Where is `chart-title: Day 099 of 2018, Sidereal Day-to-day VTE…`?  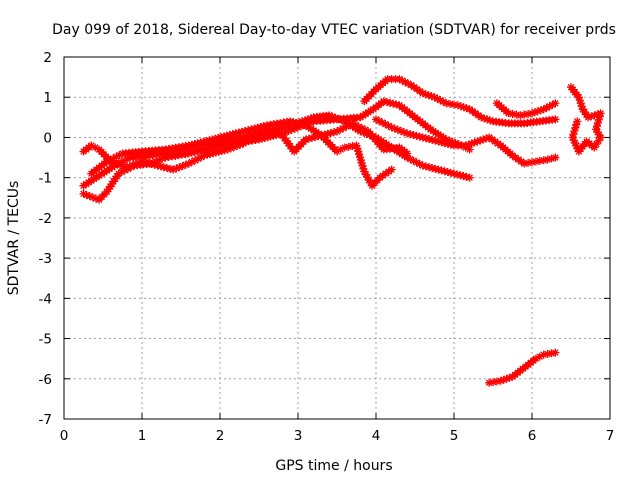
chart-title: Day 099 of 2018, Sidereal Day-to-day VTE… is located at coordinates (334, 30).